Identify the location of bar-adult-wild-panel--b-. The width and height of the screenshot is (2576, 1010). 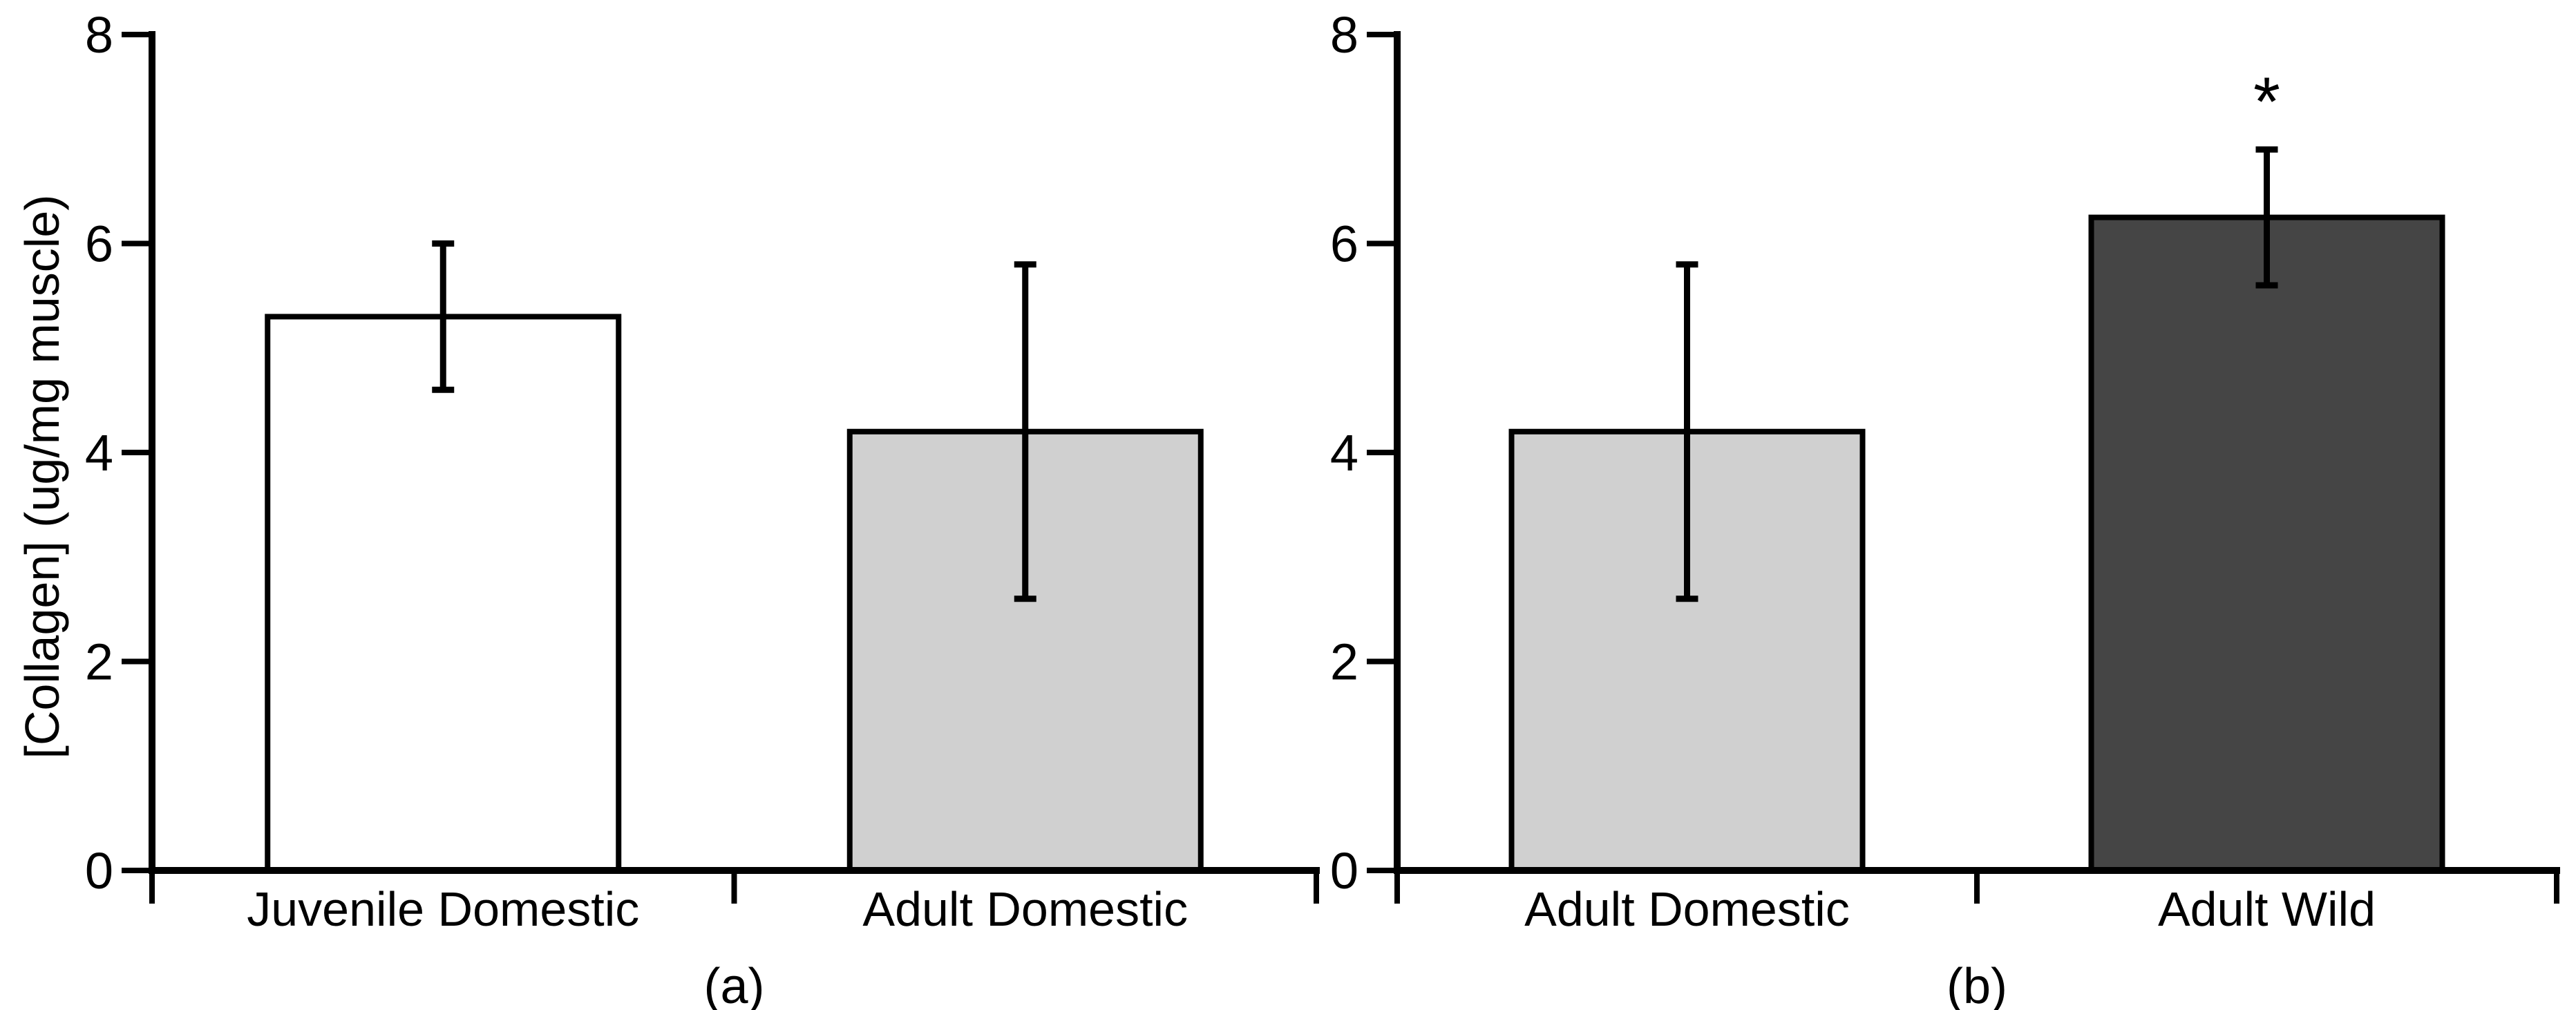
(2266, 543).